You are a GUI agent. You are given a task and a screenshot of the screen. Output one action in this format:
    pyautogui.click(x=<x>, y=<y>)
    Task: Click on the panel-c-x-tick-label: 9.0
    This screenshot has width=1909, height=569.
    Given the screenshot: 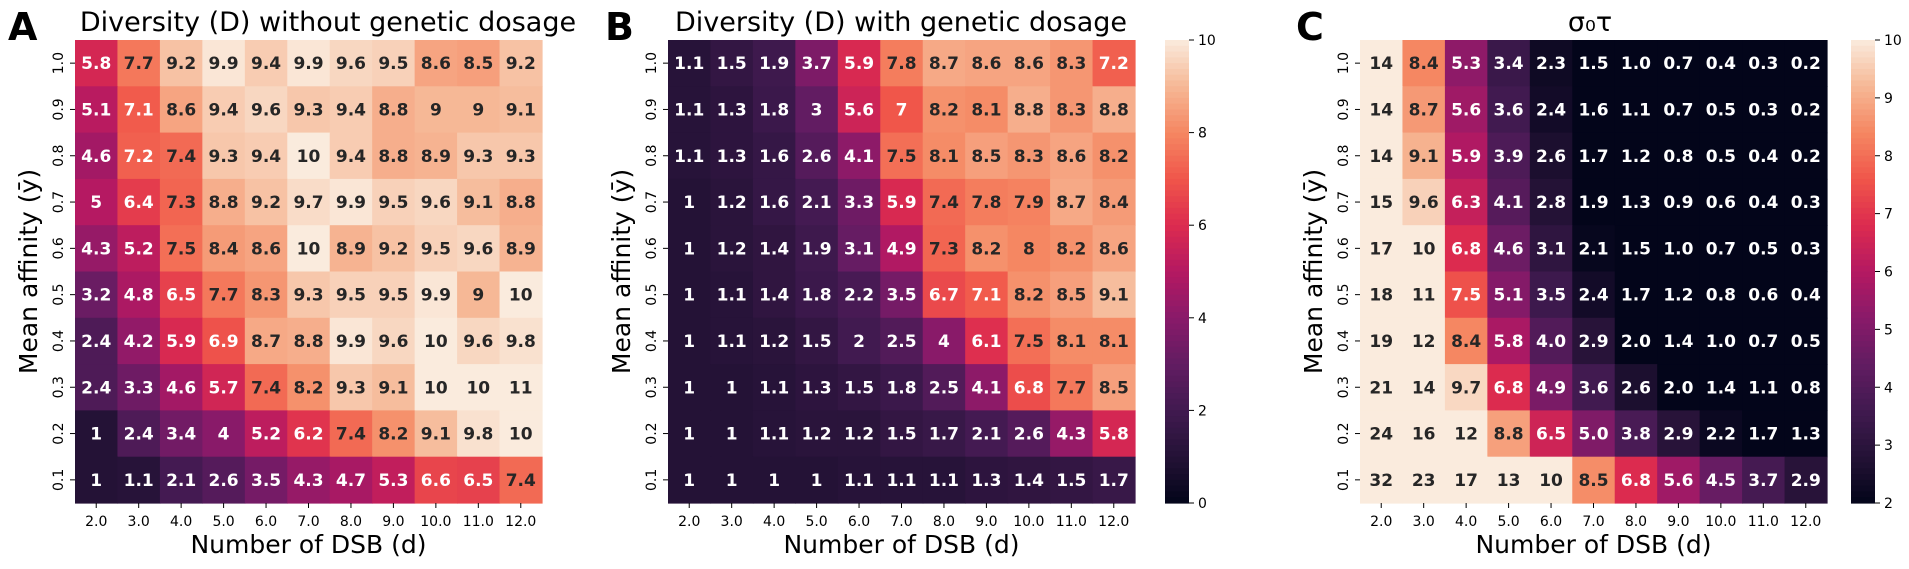 What is the action you would take?
    pyautogui.click(x=1678, y=522)
    